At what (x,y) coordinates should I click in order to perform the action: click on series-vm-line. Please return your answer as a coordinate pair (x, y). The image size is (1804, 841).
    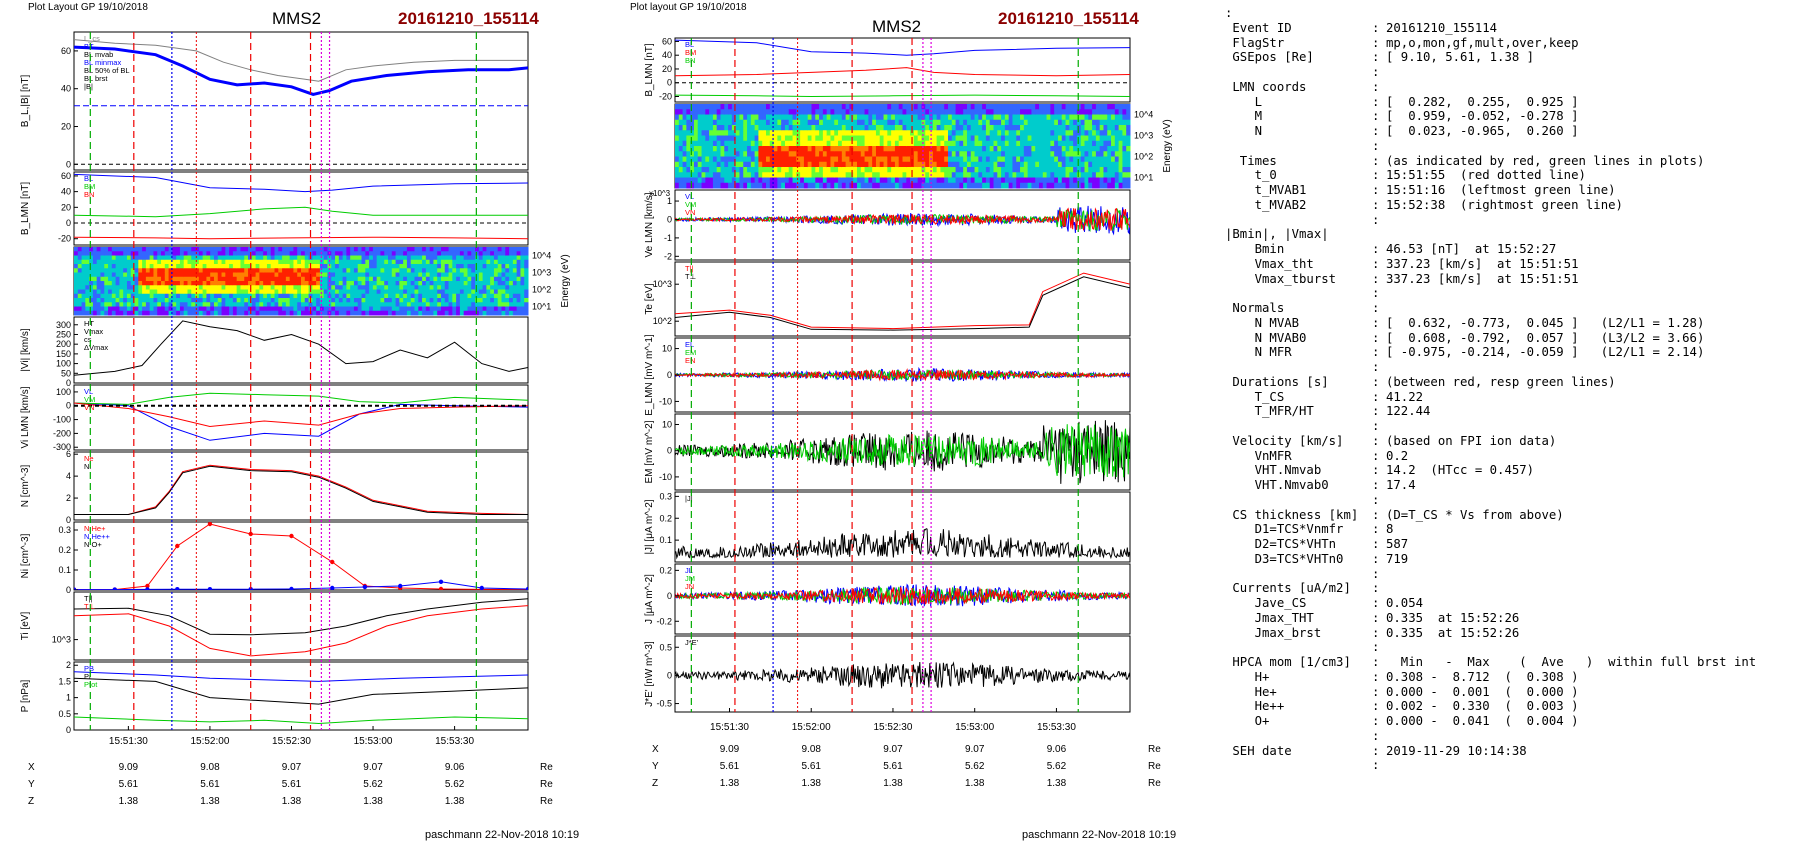
    Looking at the image, I should click on (301, 398).